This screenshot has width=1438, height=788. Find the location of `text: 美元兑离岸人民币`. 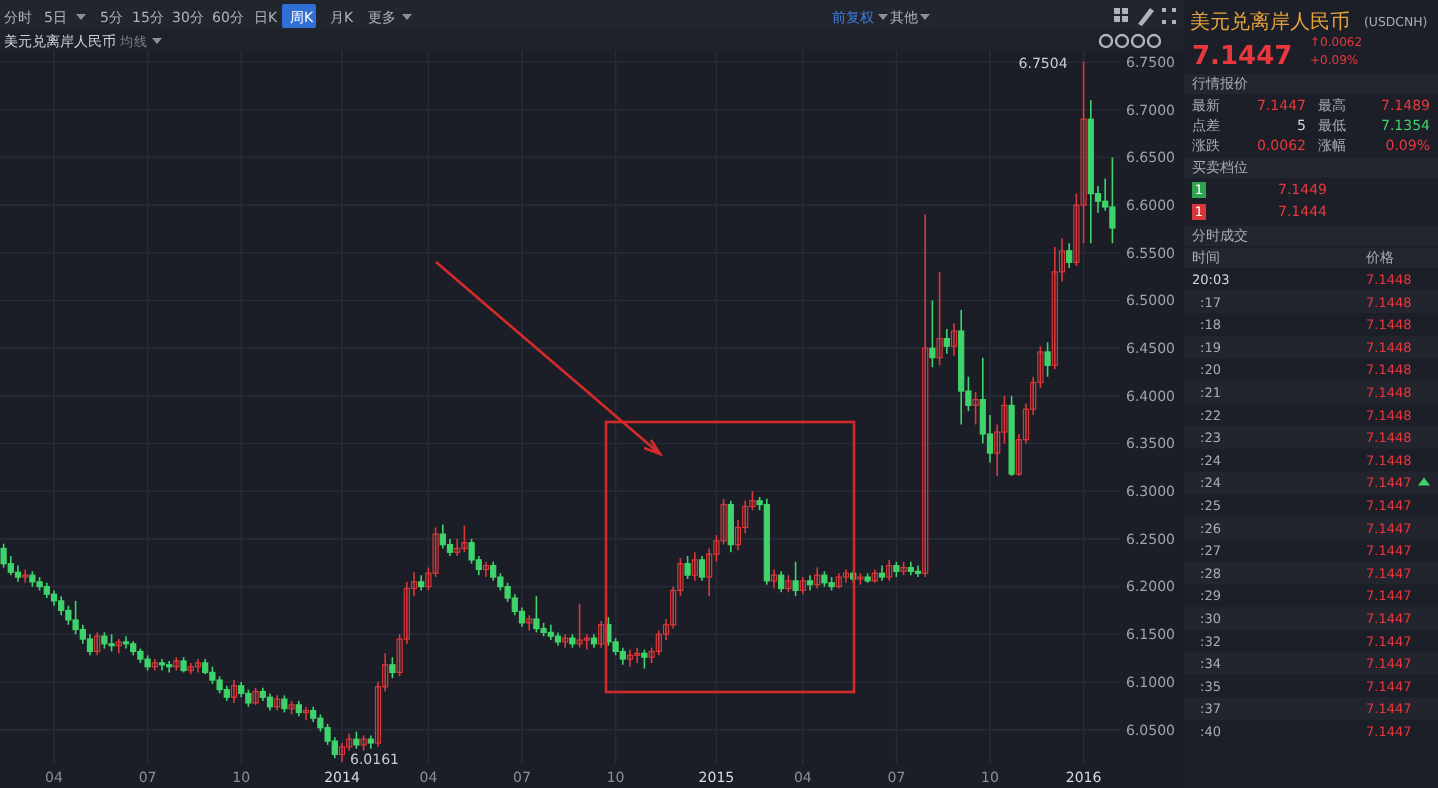

text: 美元兑离岸人民币 is located at coordinates (1270, 22).